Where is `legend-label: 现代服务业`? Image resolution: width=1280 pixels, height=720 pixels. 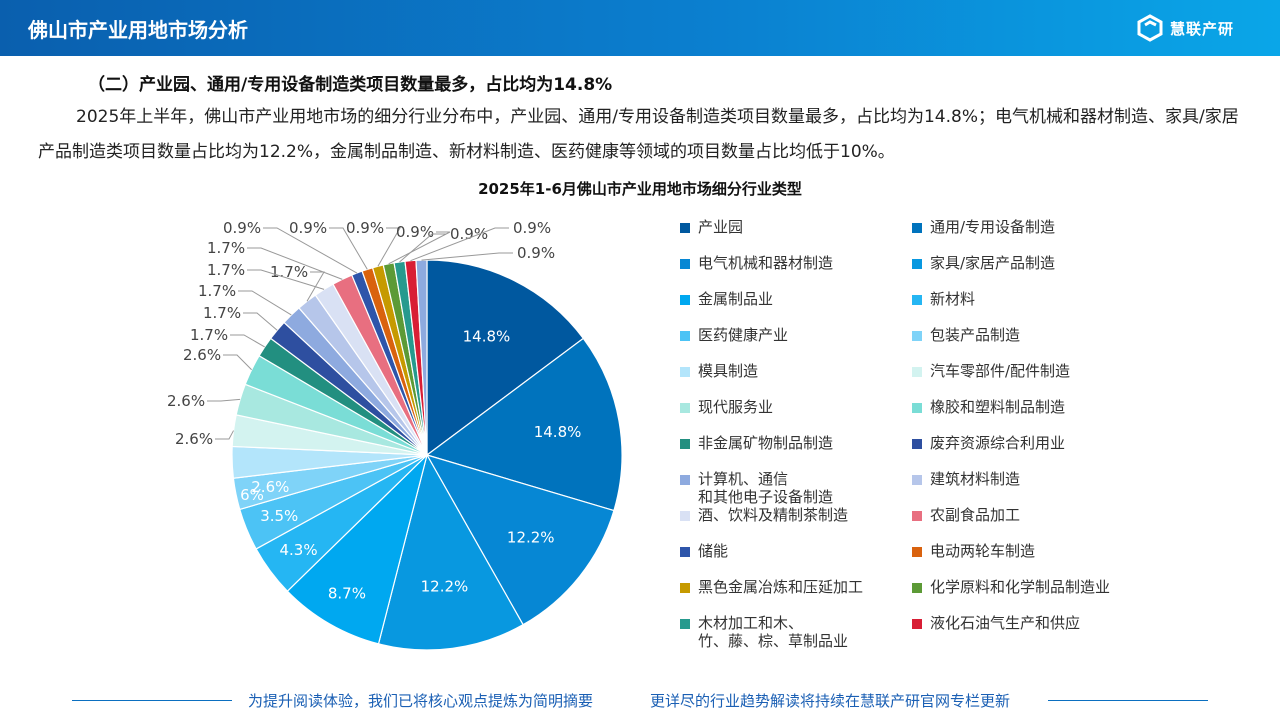
legend-label: 现代服务业 is located at coordinates (736, 407).